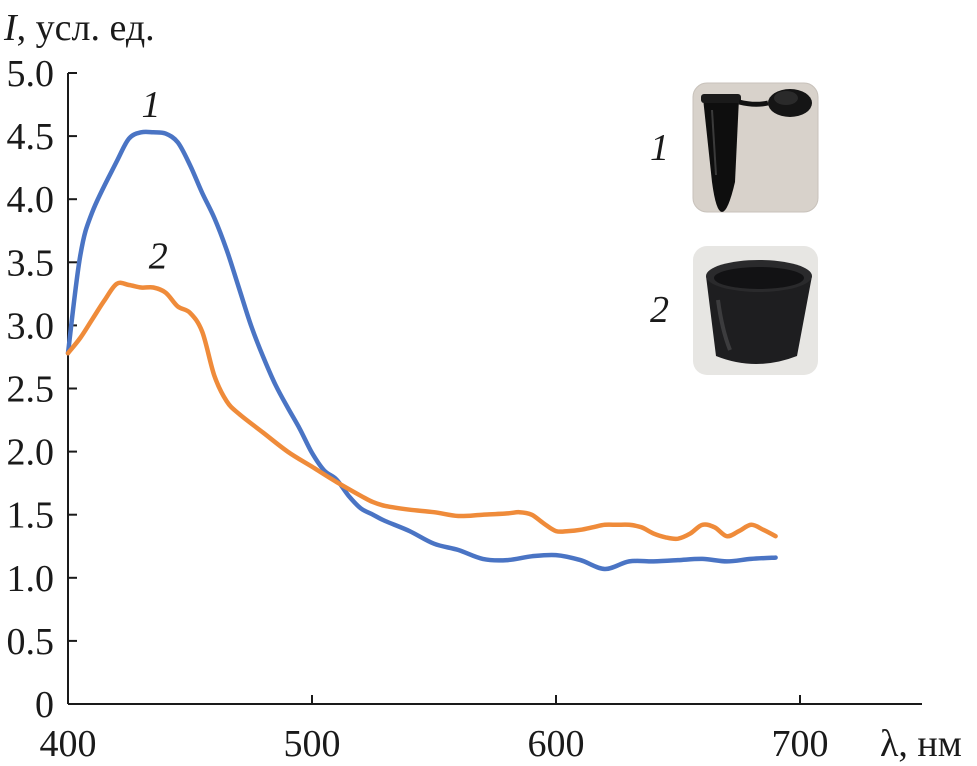 The image size is (977, 766). I want to click on series-labels: 12, so click(154, 180).